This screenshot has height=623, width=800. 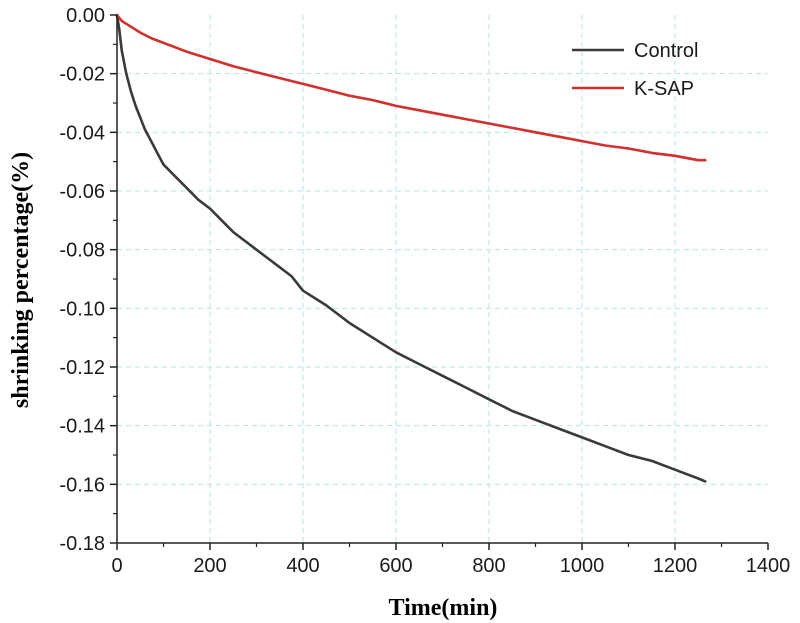 What do you see at coordinates (664, 89) in the screenshot?
I see `legend-label-k-sap: K-SAP` at bounding box center [664, 89].